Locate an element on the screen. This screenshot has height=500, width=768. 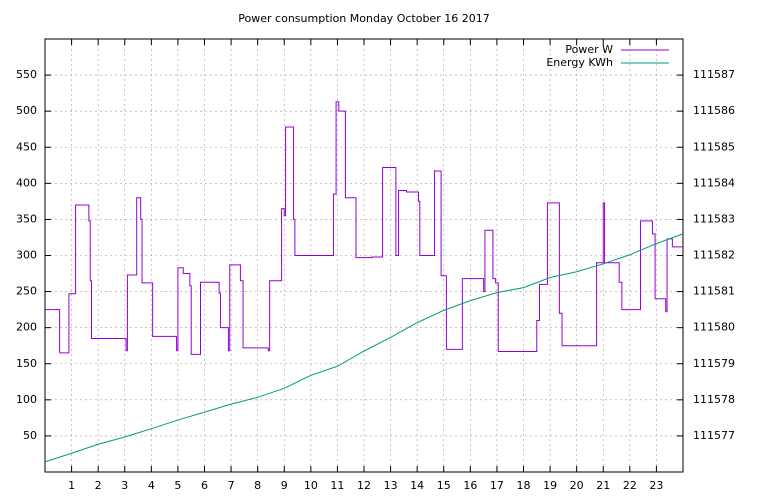
x-tick-label: 15 is located at coordinates (444, 485).